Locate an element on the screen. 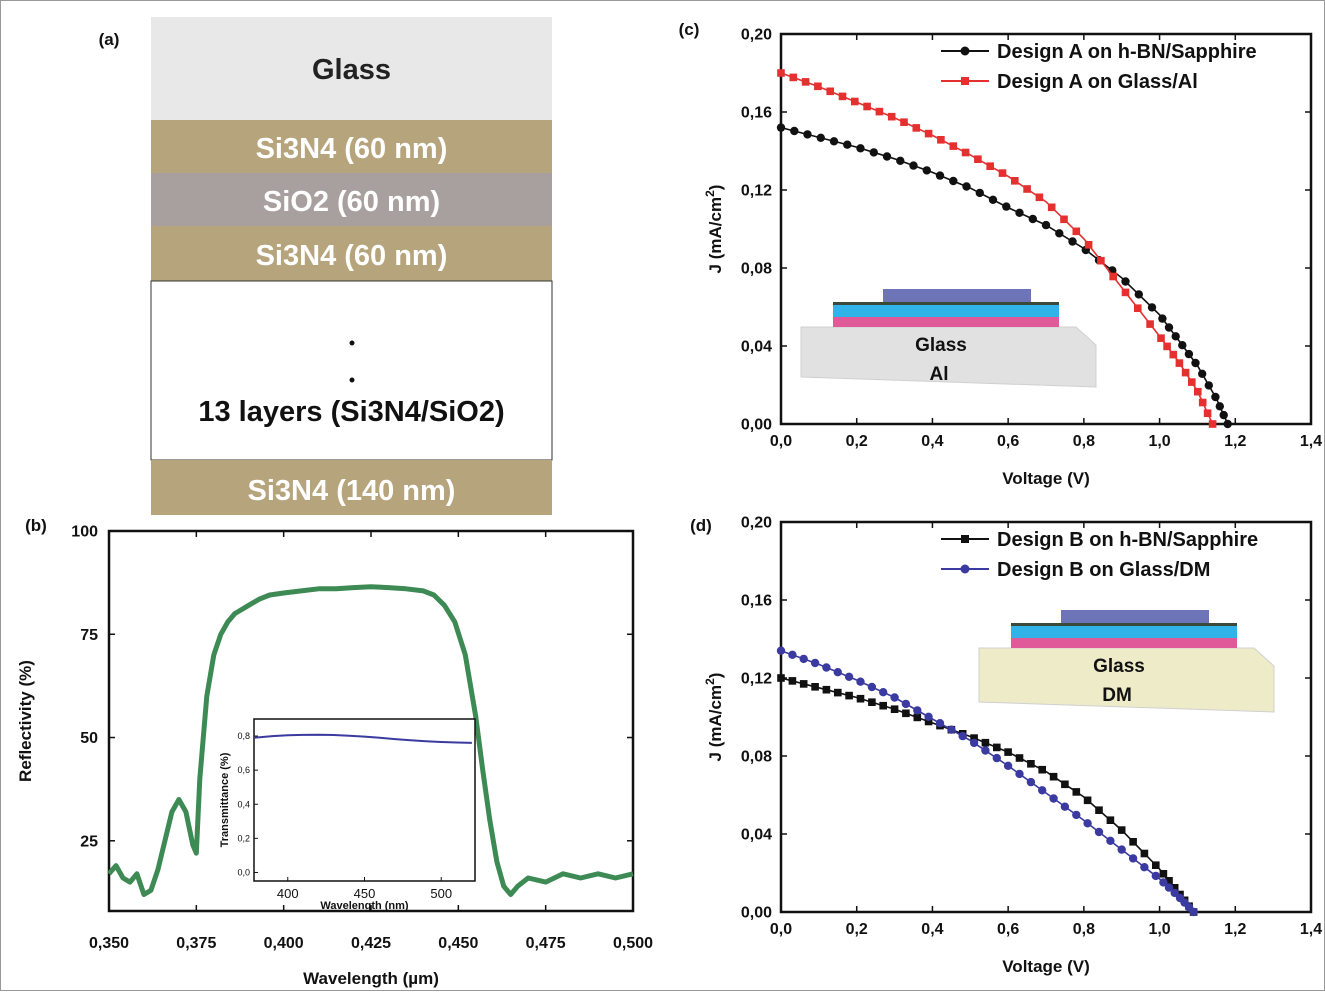  panel-a-label: (a) is located at coordinates (109, 39).